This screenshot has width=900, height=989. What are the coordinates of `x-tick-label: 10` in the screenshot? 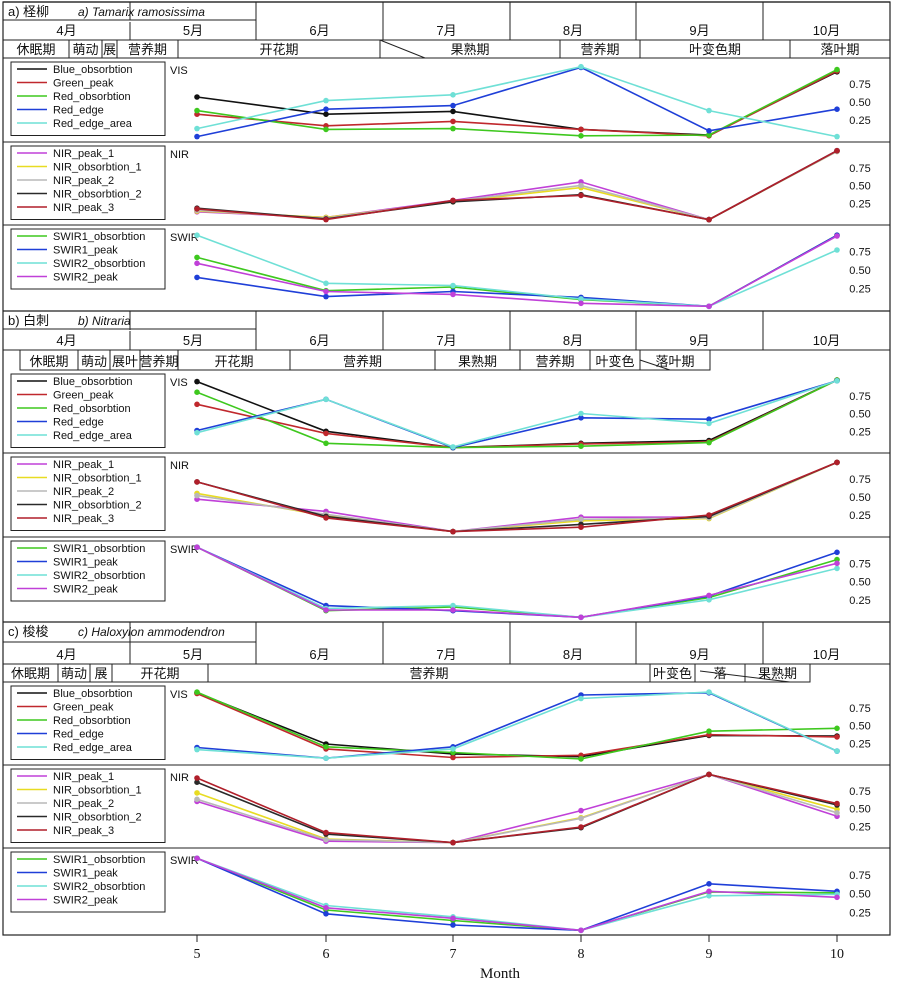 It's located at (837, 954).